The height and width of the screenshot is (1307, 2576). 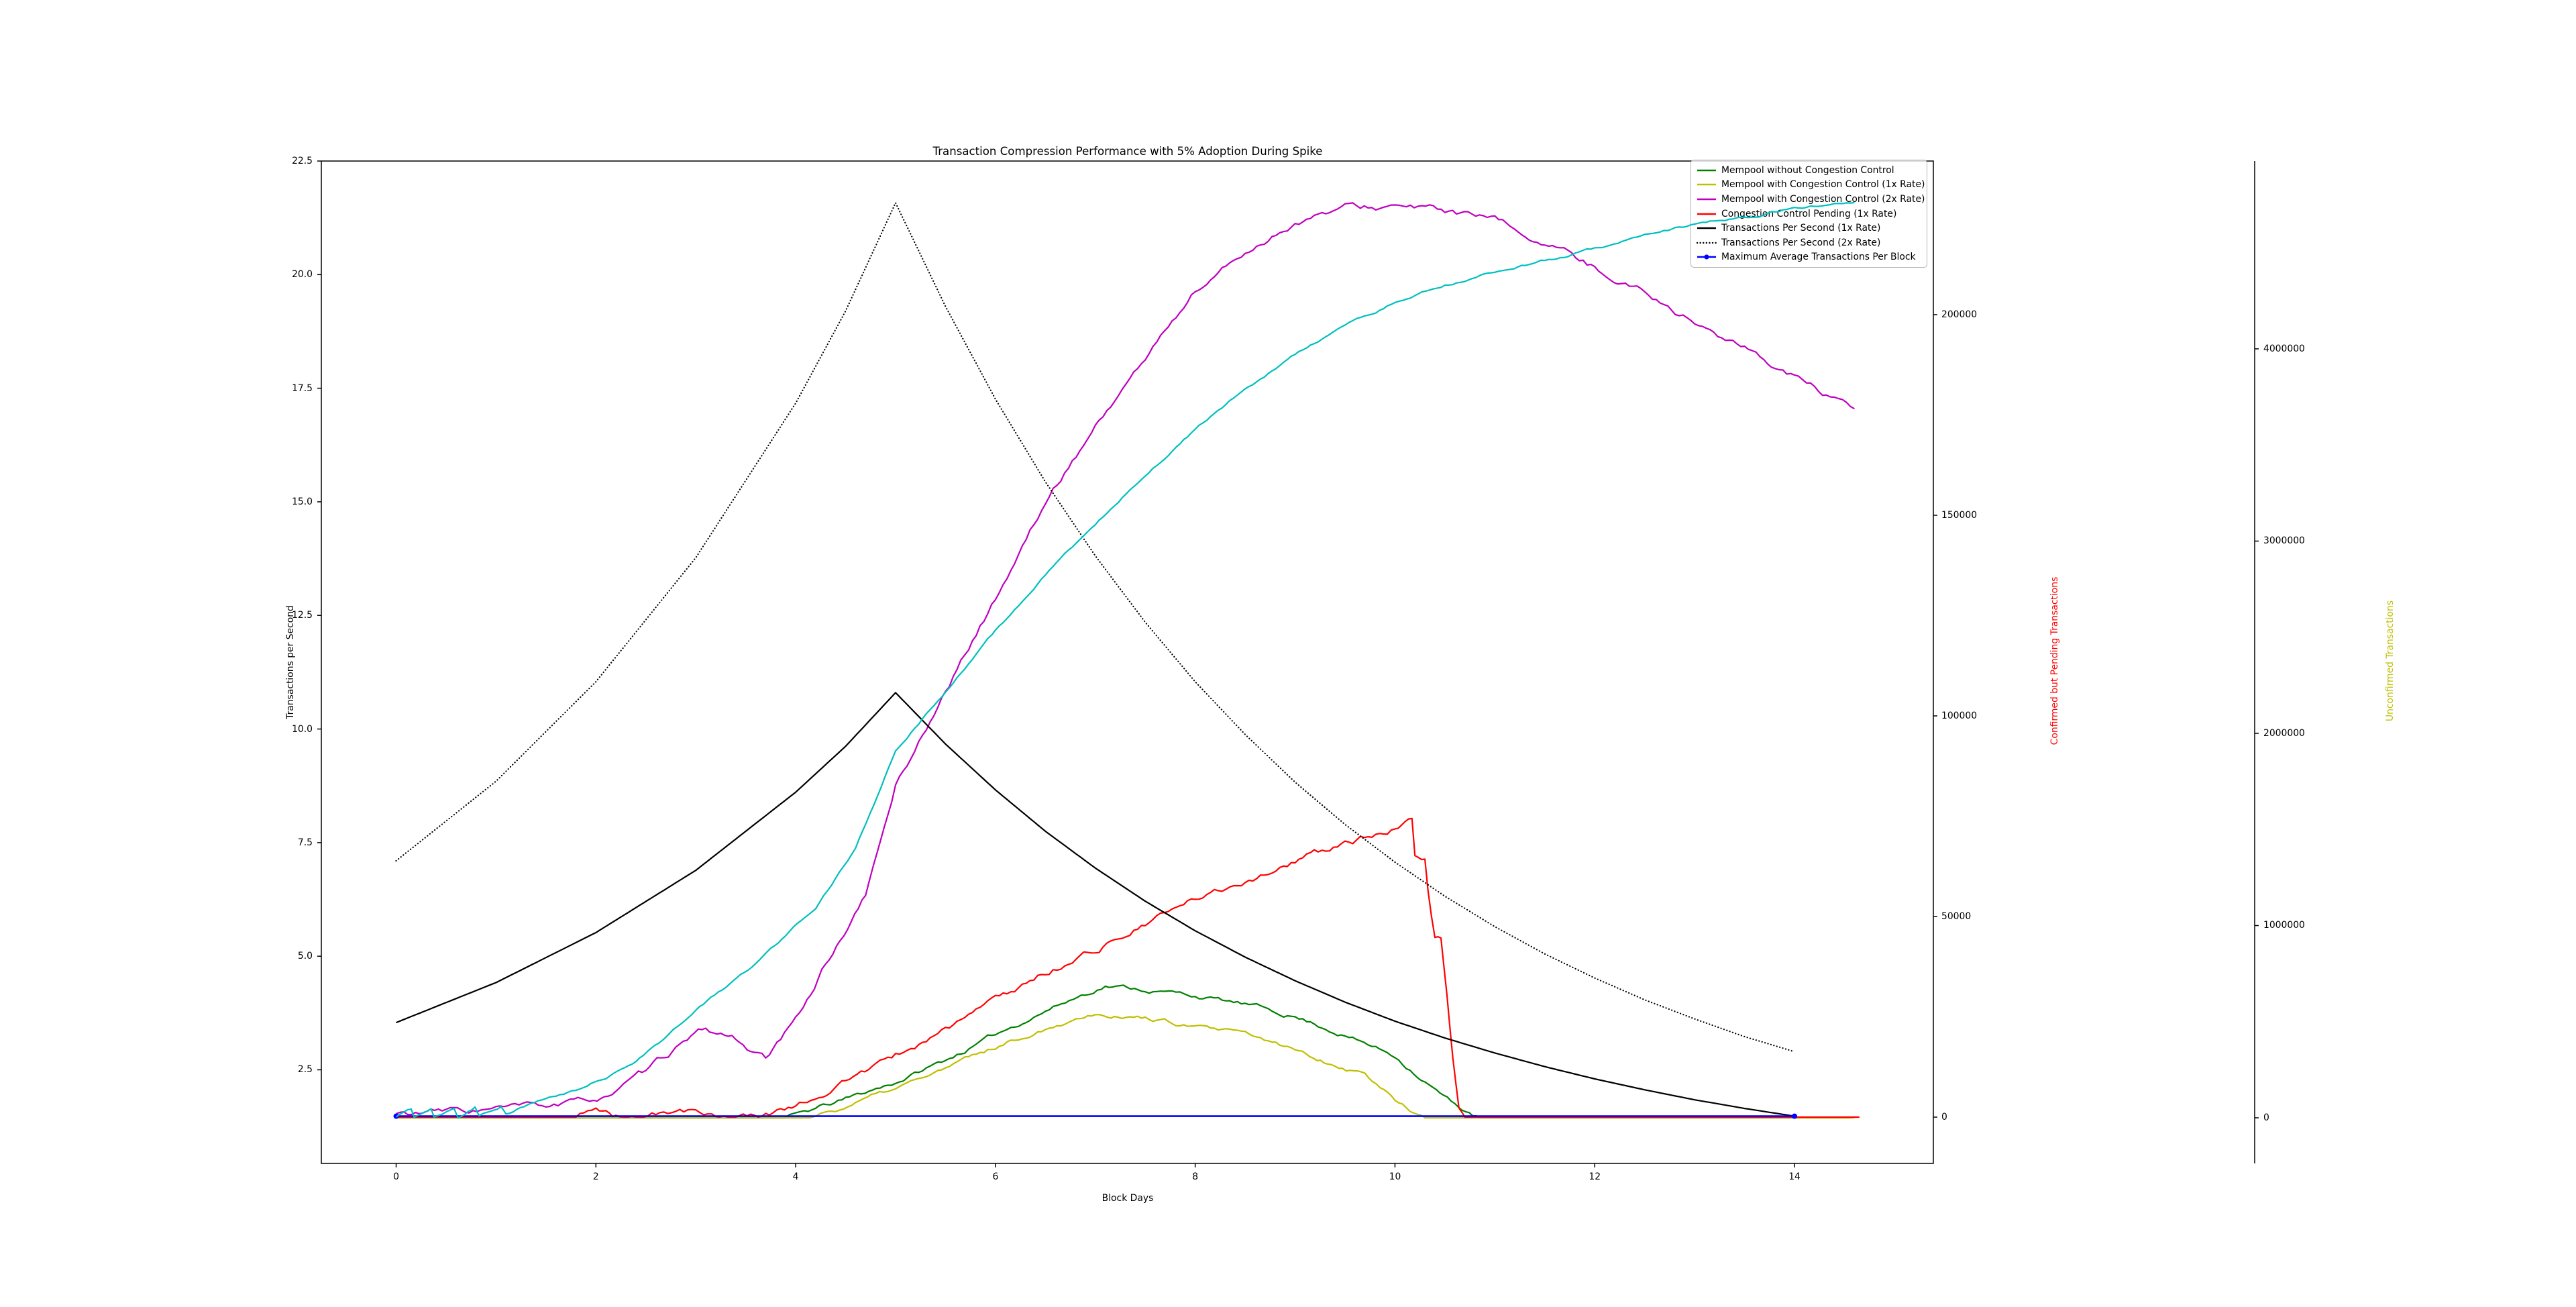 I want to click on legend-item-0: Mempool without Congestion Control, so click(x=1809, y=170).